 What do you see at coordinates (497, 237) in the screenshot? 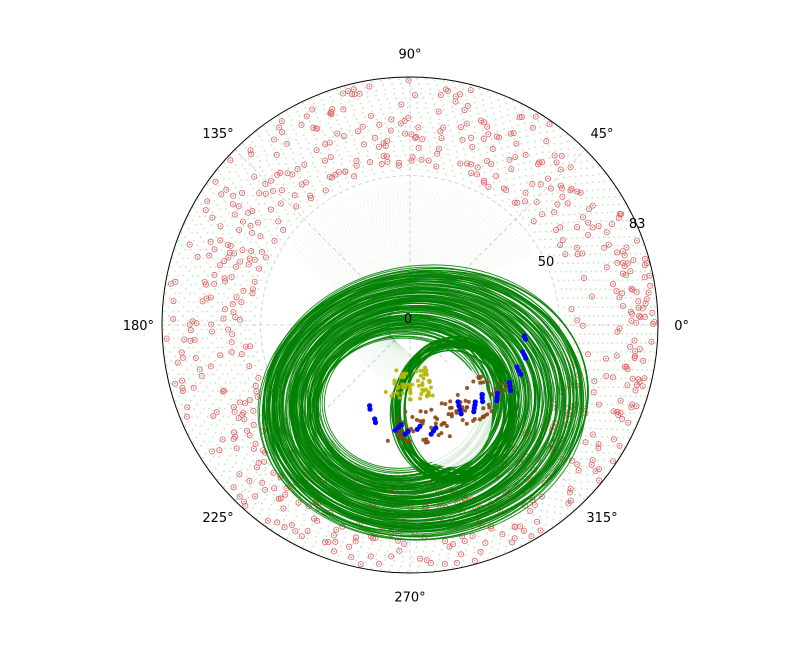
I see `theta-gridline` at bounding box center [497, 237].